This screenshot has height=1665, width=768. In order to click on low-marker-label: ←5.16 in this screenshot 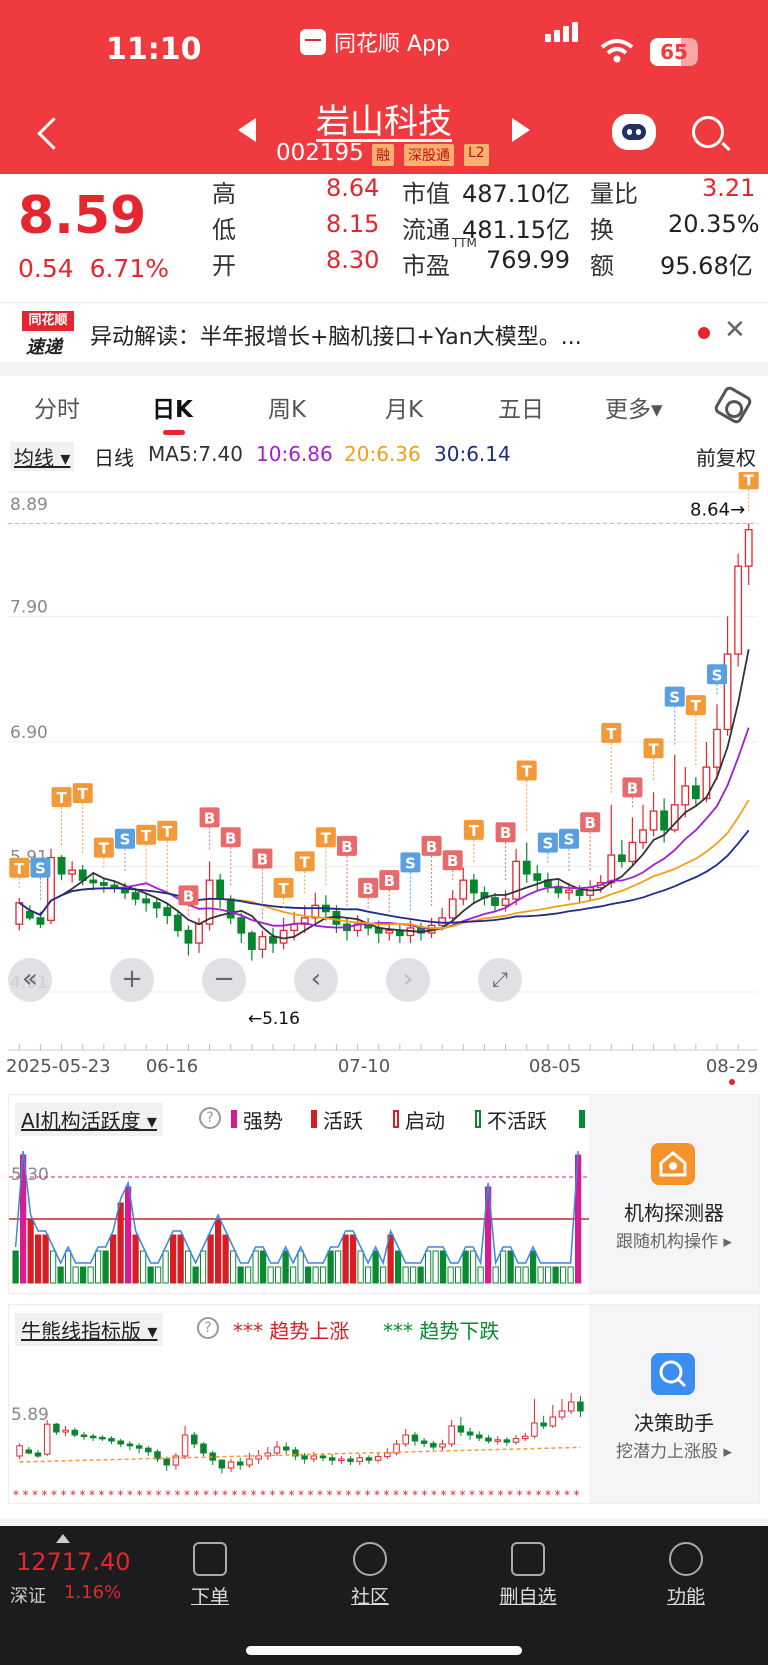, I will do `click(274, 1019)`.